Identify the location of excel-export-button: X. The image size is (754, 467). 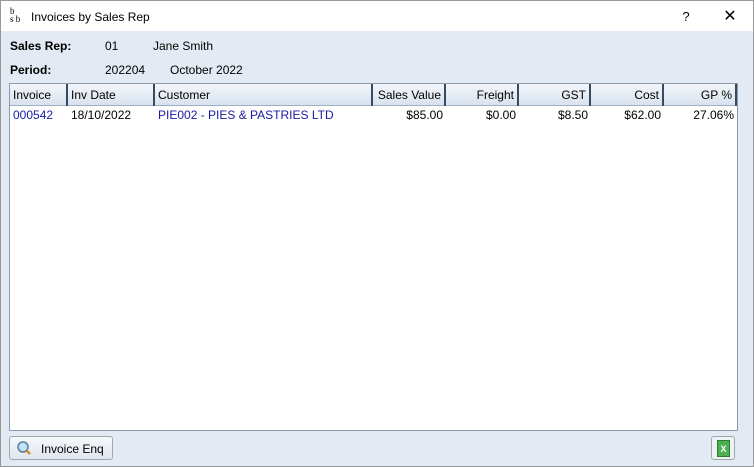
(723, 448).